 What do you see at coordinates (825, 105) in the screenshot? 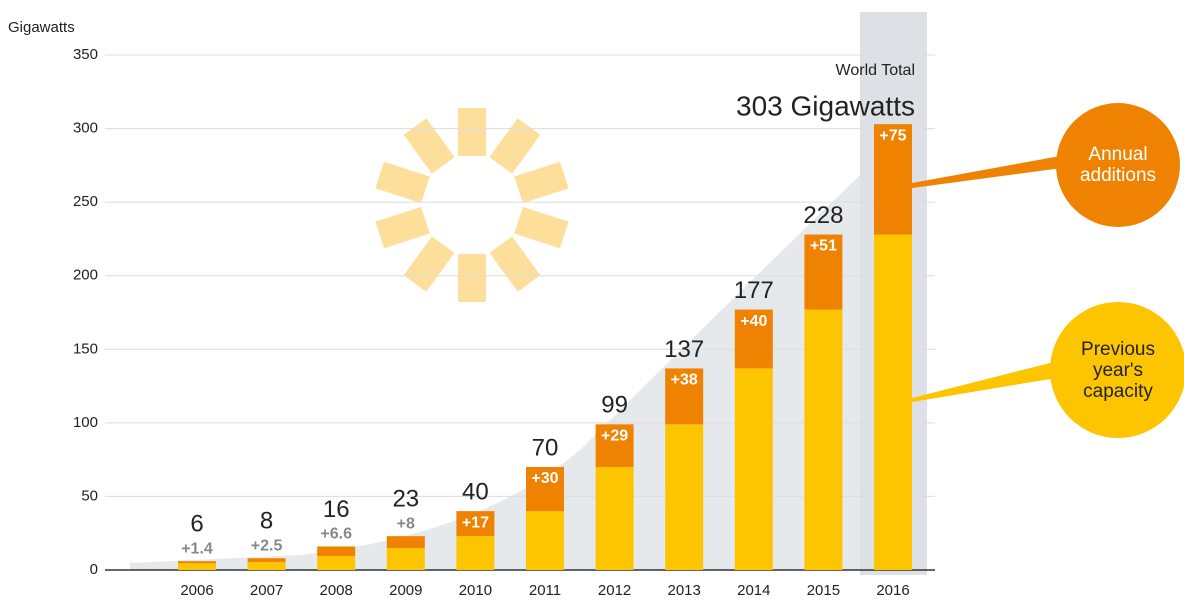
I see `annotation: 303 Gigawatts` at bounding box center [825, 105].